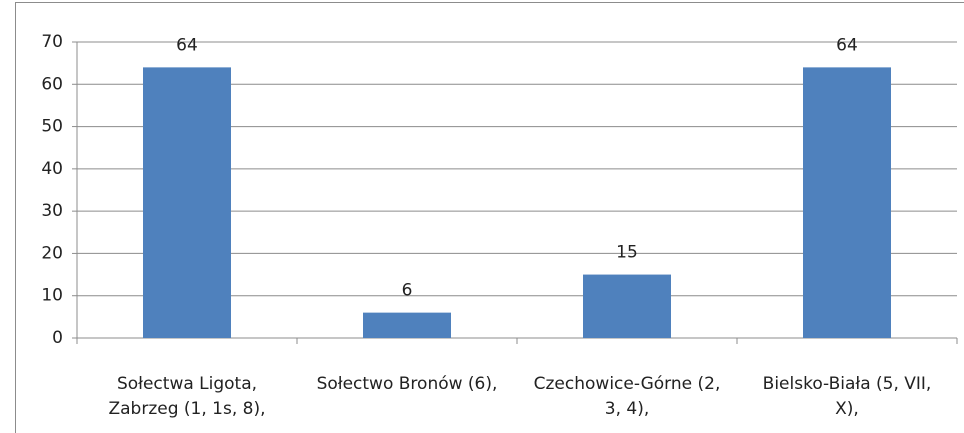 The width and height of the screenshot is (964, 433). I want to click on y-tick-label: 10, so click(52, 296).